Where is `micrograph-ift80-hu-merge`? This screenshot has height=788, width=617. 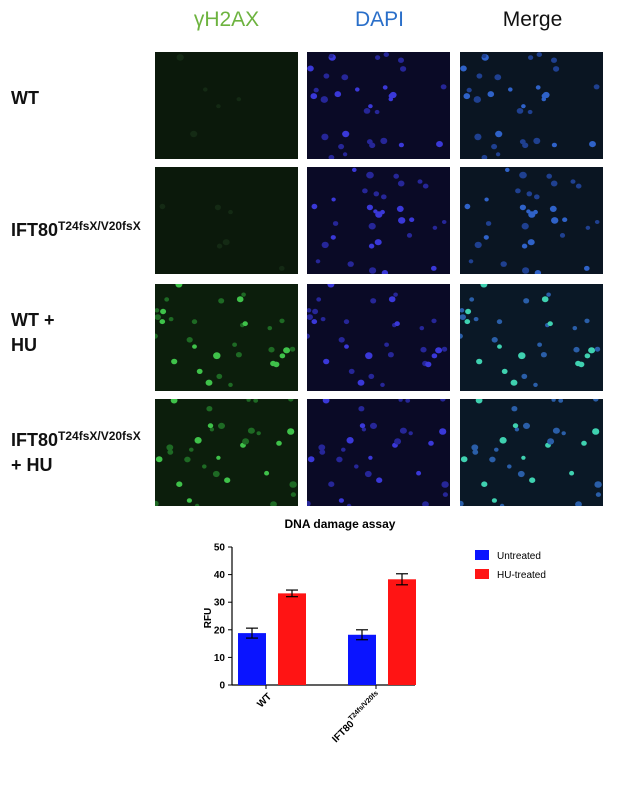 micrograph-ift80-hu-merge is located at coordinates (531, 452).